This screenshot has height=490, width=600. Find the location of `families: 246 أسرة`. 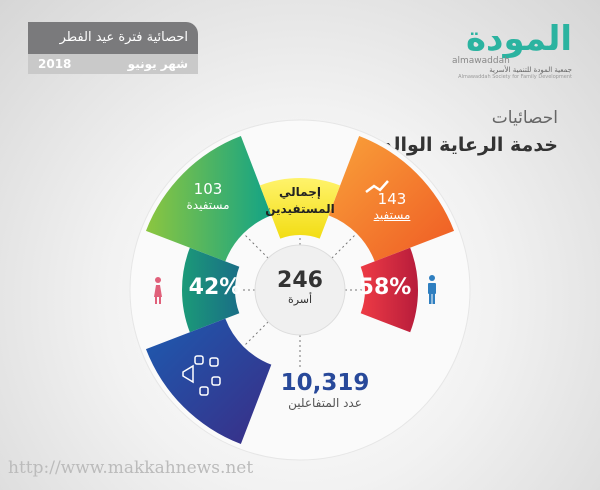

families: 246 أسرة is located at coordinates (300, 287).